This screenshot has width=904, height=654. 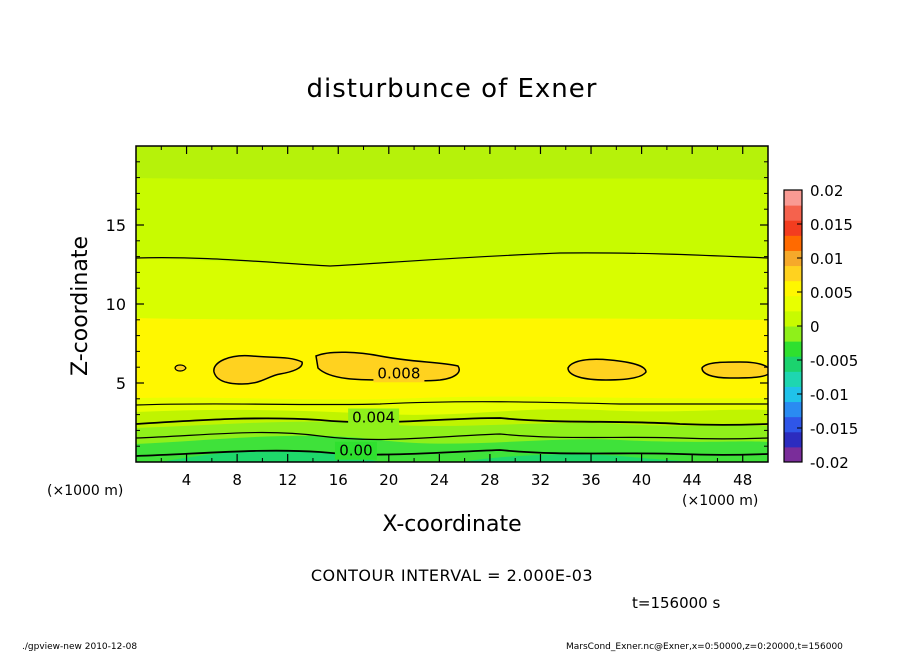 What do you see at coordinates (187, 480) in the screenshot?
I see `x-tick-label: 4` at bounding box center [187, 480].